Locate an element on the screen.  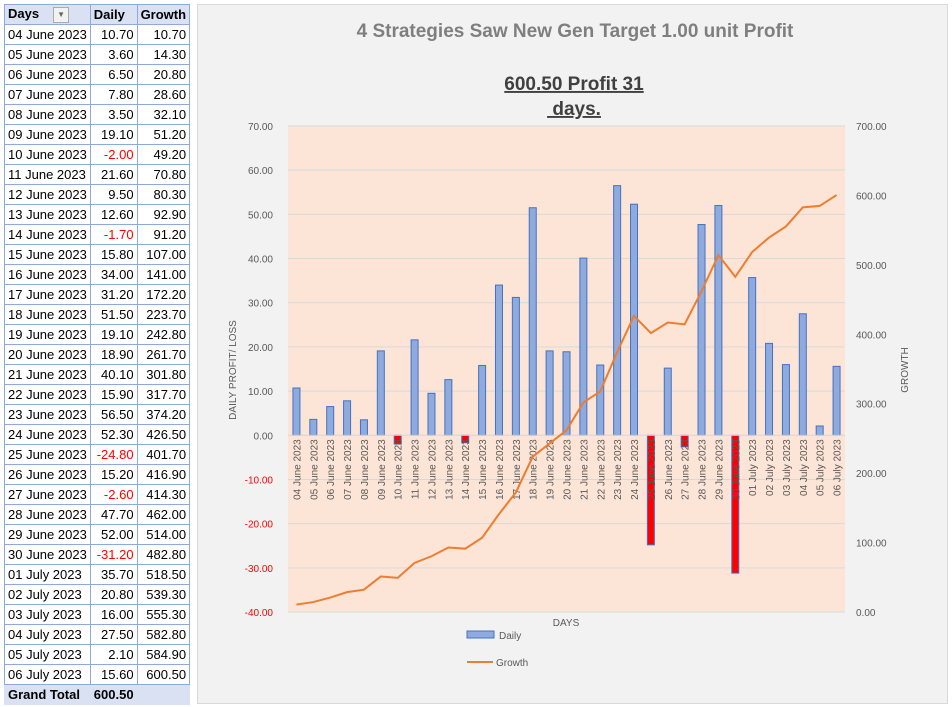
cell-growth: 92.90 is located at coordinates (163, 214).